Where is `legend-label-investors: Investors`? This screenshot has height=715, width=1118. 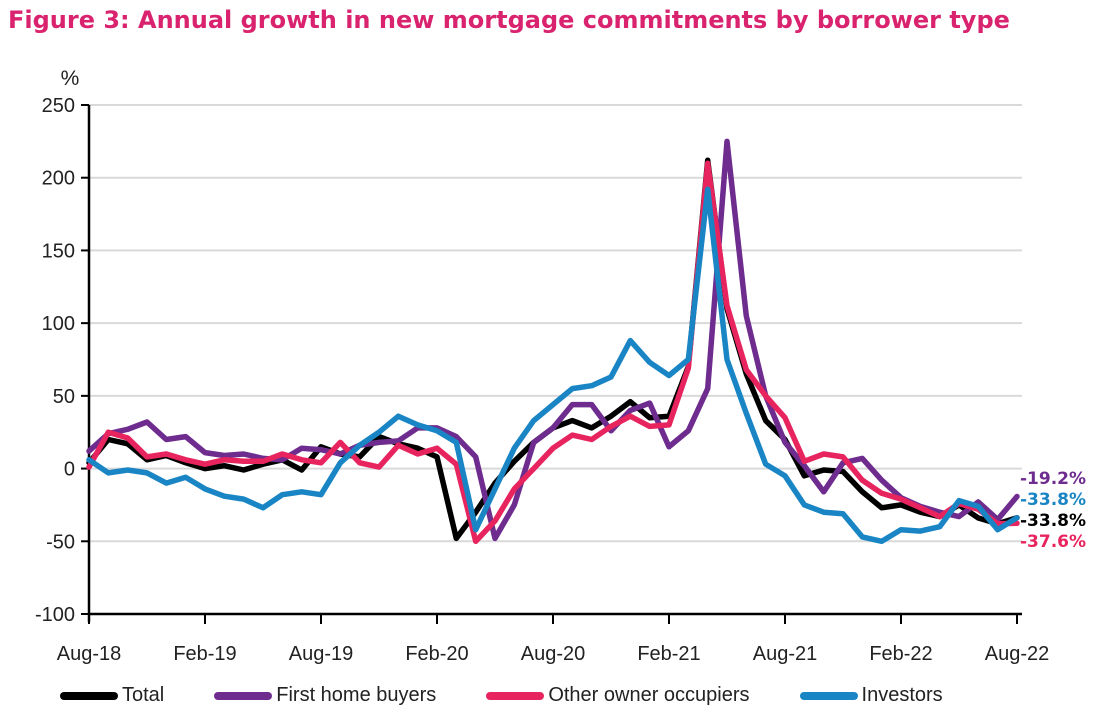
legend-label-investors: Investors is located at coordinates (902, 695).